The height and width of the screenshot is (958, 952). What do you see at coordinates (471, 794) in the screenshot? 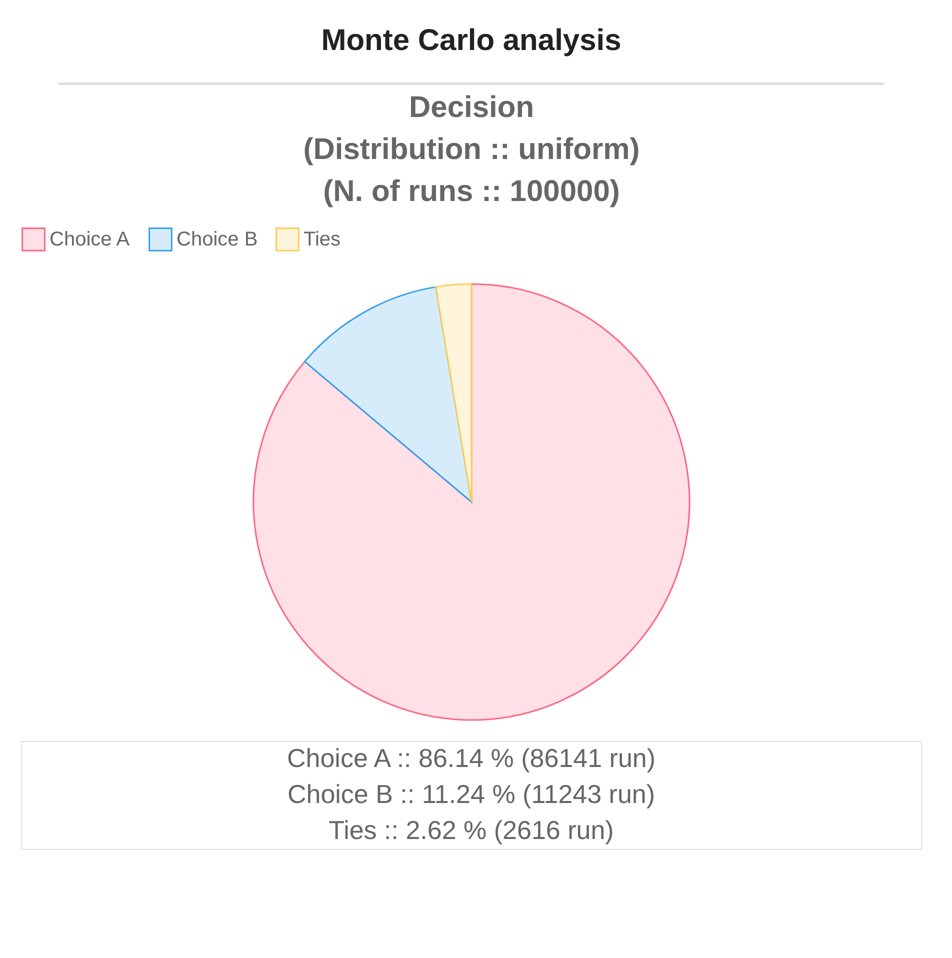
I see `text: Choice B :: 11.24 % (11243 run)` at bounding box center [471, 794].